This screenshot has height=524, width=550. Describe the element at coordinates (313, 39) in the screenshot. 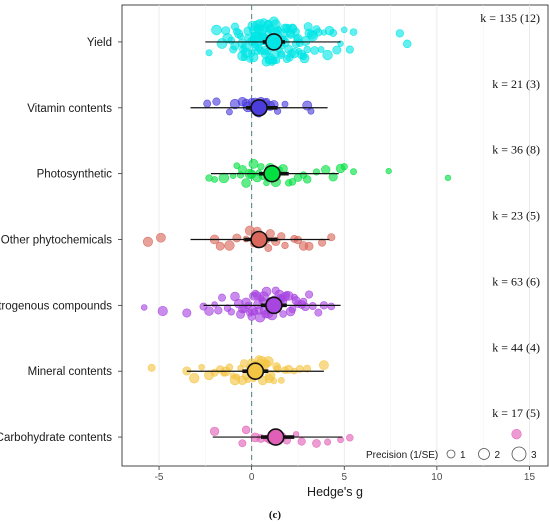

I see `category-row: Yield k = 135 (12)` at that location.